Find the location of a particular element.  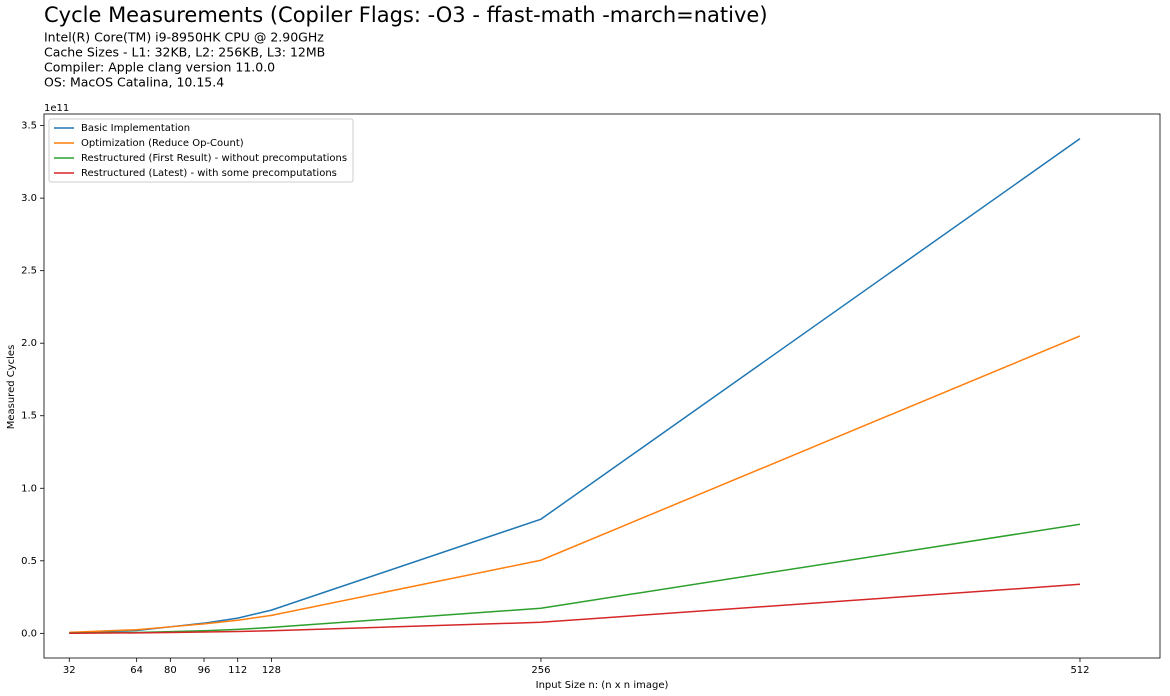

x-tick-label: 256 is located at coordinates (540, 670).